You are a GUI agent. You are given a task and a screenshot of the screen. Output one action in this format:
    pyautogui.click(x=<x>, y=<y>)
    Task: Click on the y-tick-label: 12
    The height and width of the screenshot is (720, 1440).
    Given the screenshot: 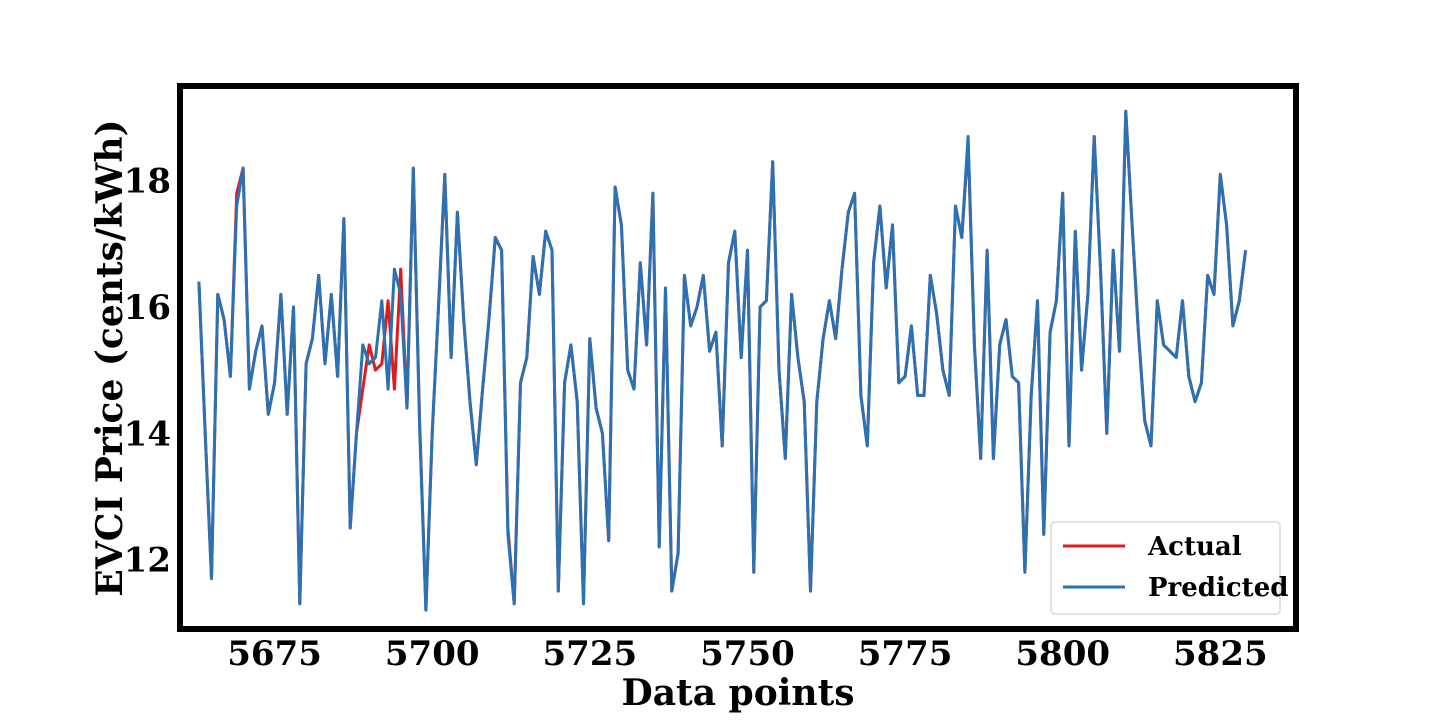 What is the action you would take?
    pyautogui.click(x=147, y=561)
    